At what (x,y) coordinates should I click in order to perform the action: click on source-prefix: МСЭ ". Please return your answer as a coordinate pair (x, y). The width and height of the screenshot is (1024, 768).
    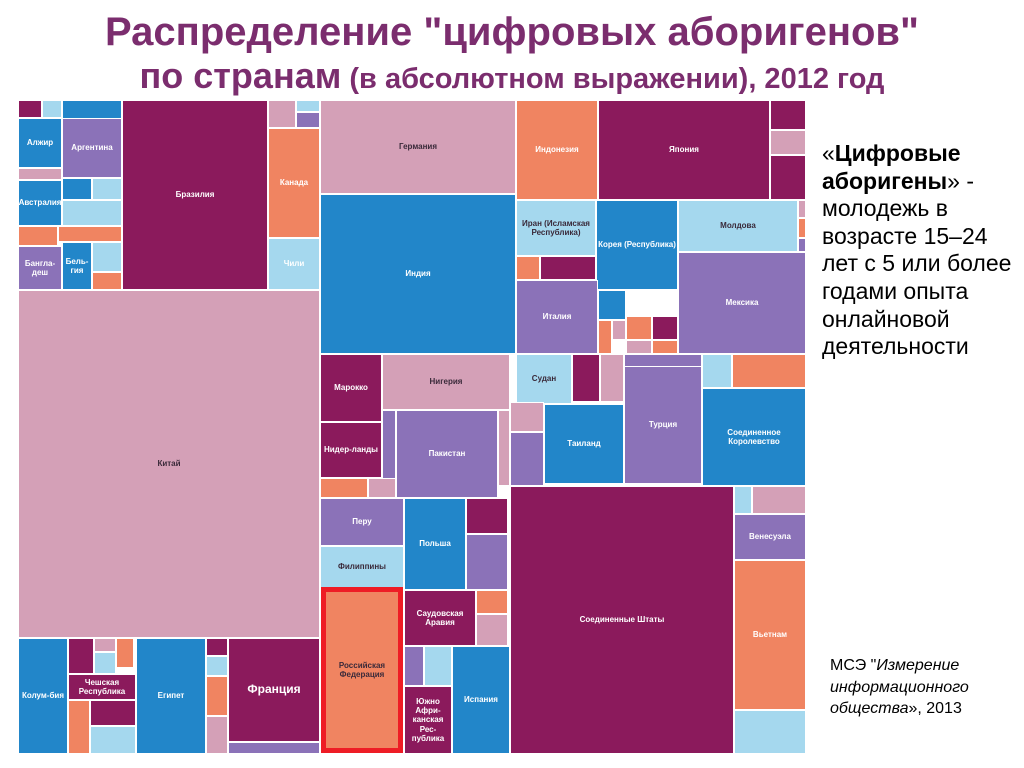
    Looking at the image, I should click on (853, 665).